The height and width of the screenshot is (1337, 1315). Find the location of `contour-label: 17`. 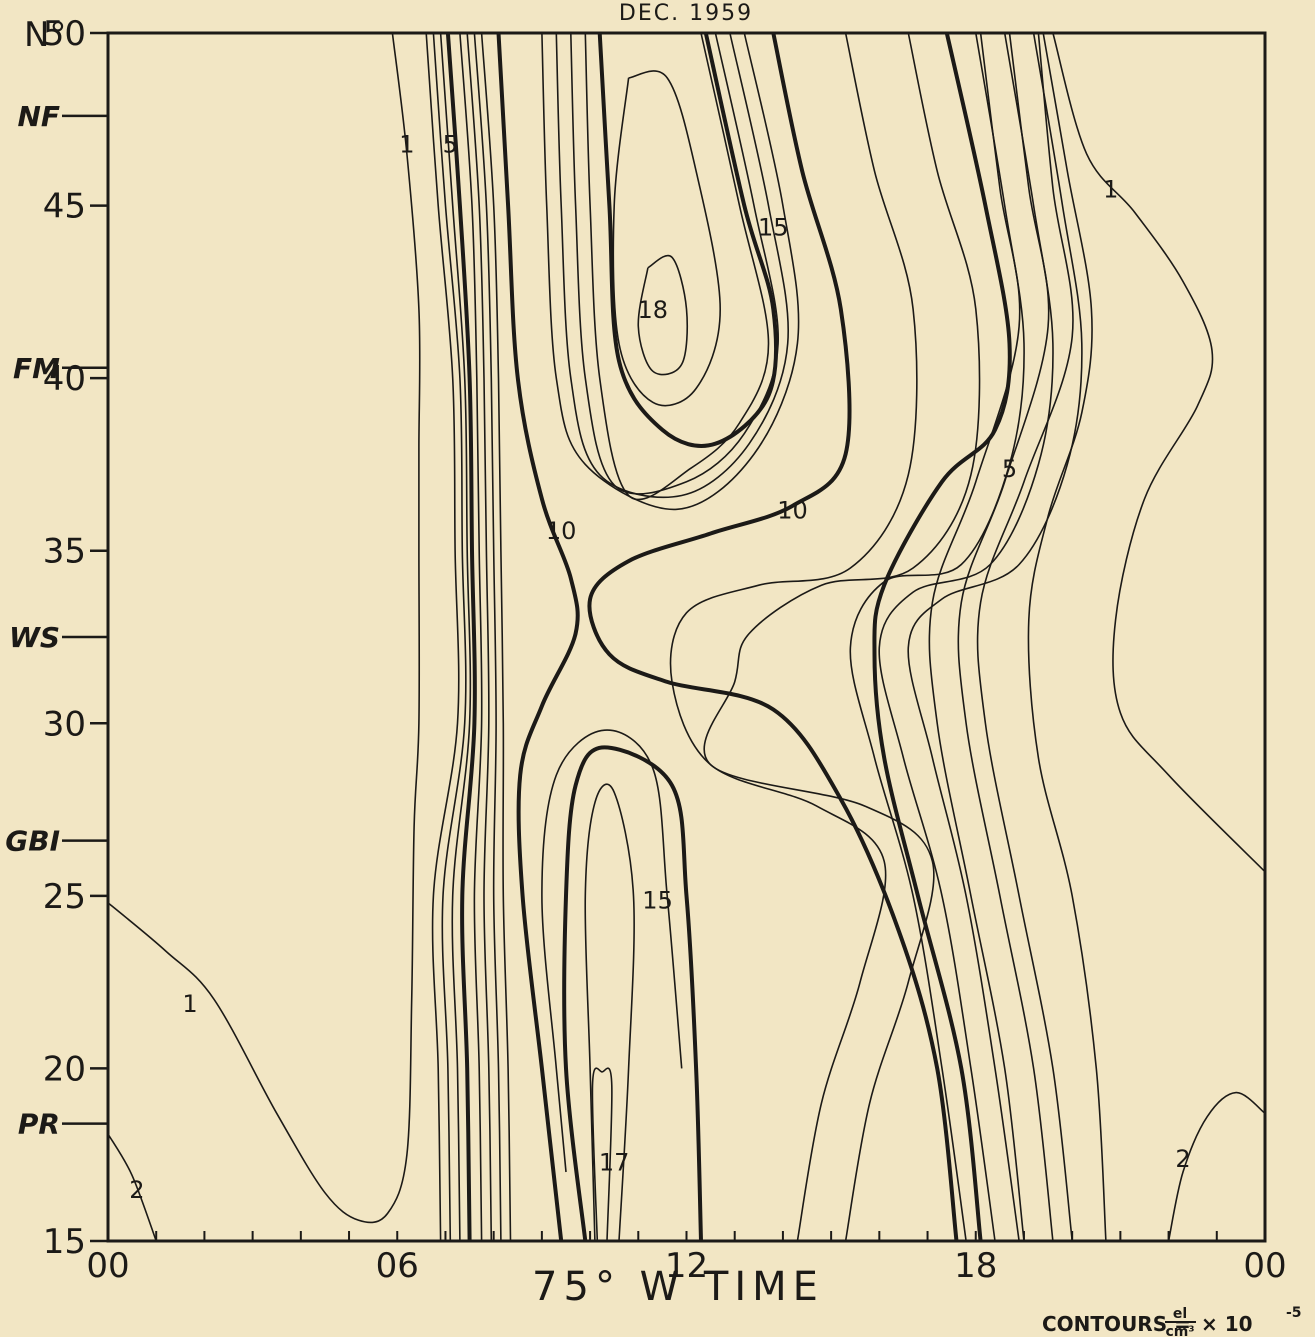

contour-label: 17 is located at coordinates (614, 1163).